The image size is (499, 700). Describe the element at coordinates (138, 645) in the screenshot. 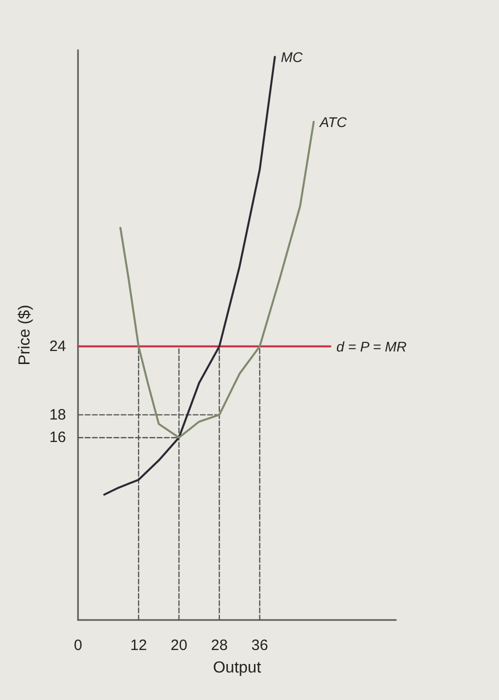

I see `x-tick-label: 12` at that location.